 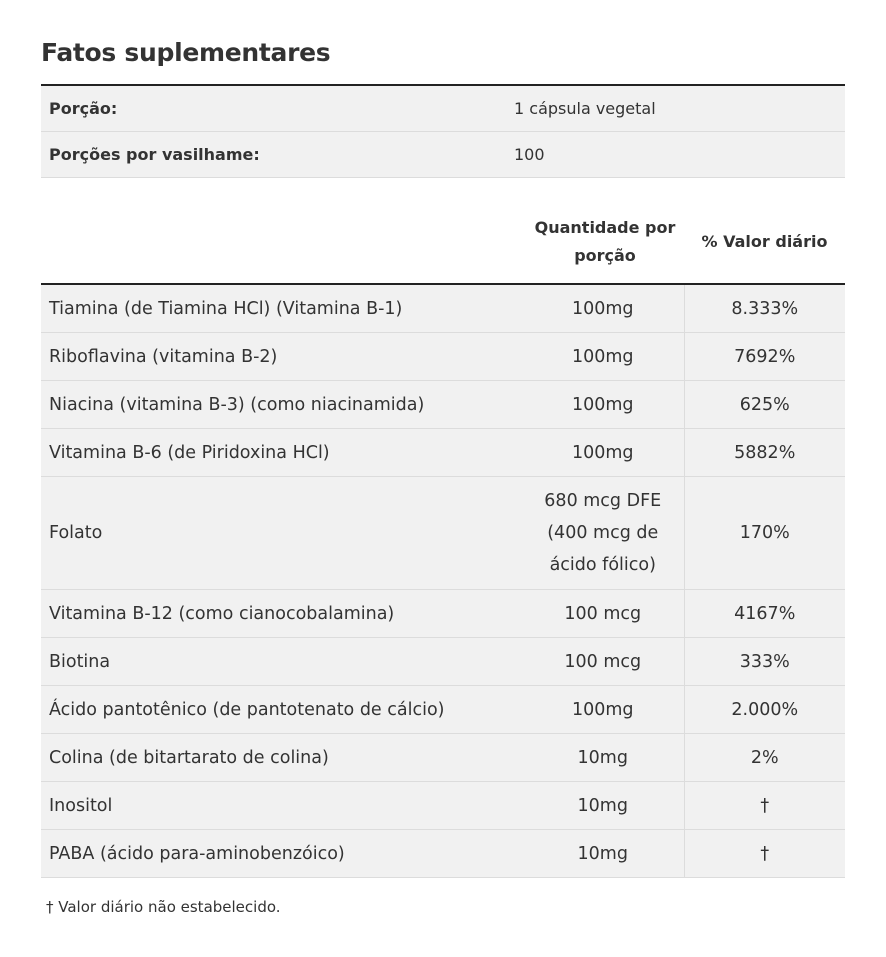 What do you see at coordinates (281, 533) in the screenshot?
I see `nutrient-name: Folato` at bounding box center [281, 533].